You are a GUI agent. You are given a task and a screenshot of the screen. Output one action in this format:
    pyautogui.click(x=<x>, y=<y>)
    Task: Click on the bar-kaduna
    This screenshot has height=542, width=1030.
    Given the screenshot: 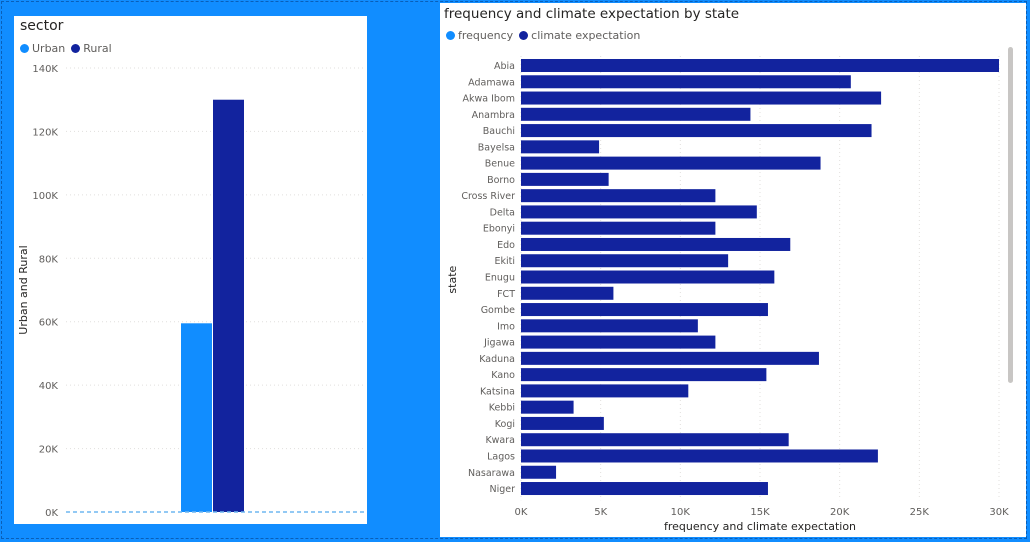 What is the action you would take?
    pyautogui.click(x=670, y=358)
    